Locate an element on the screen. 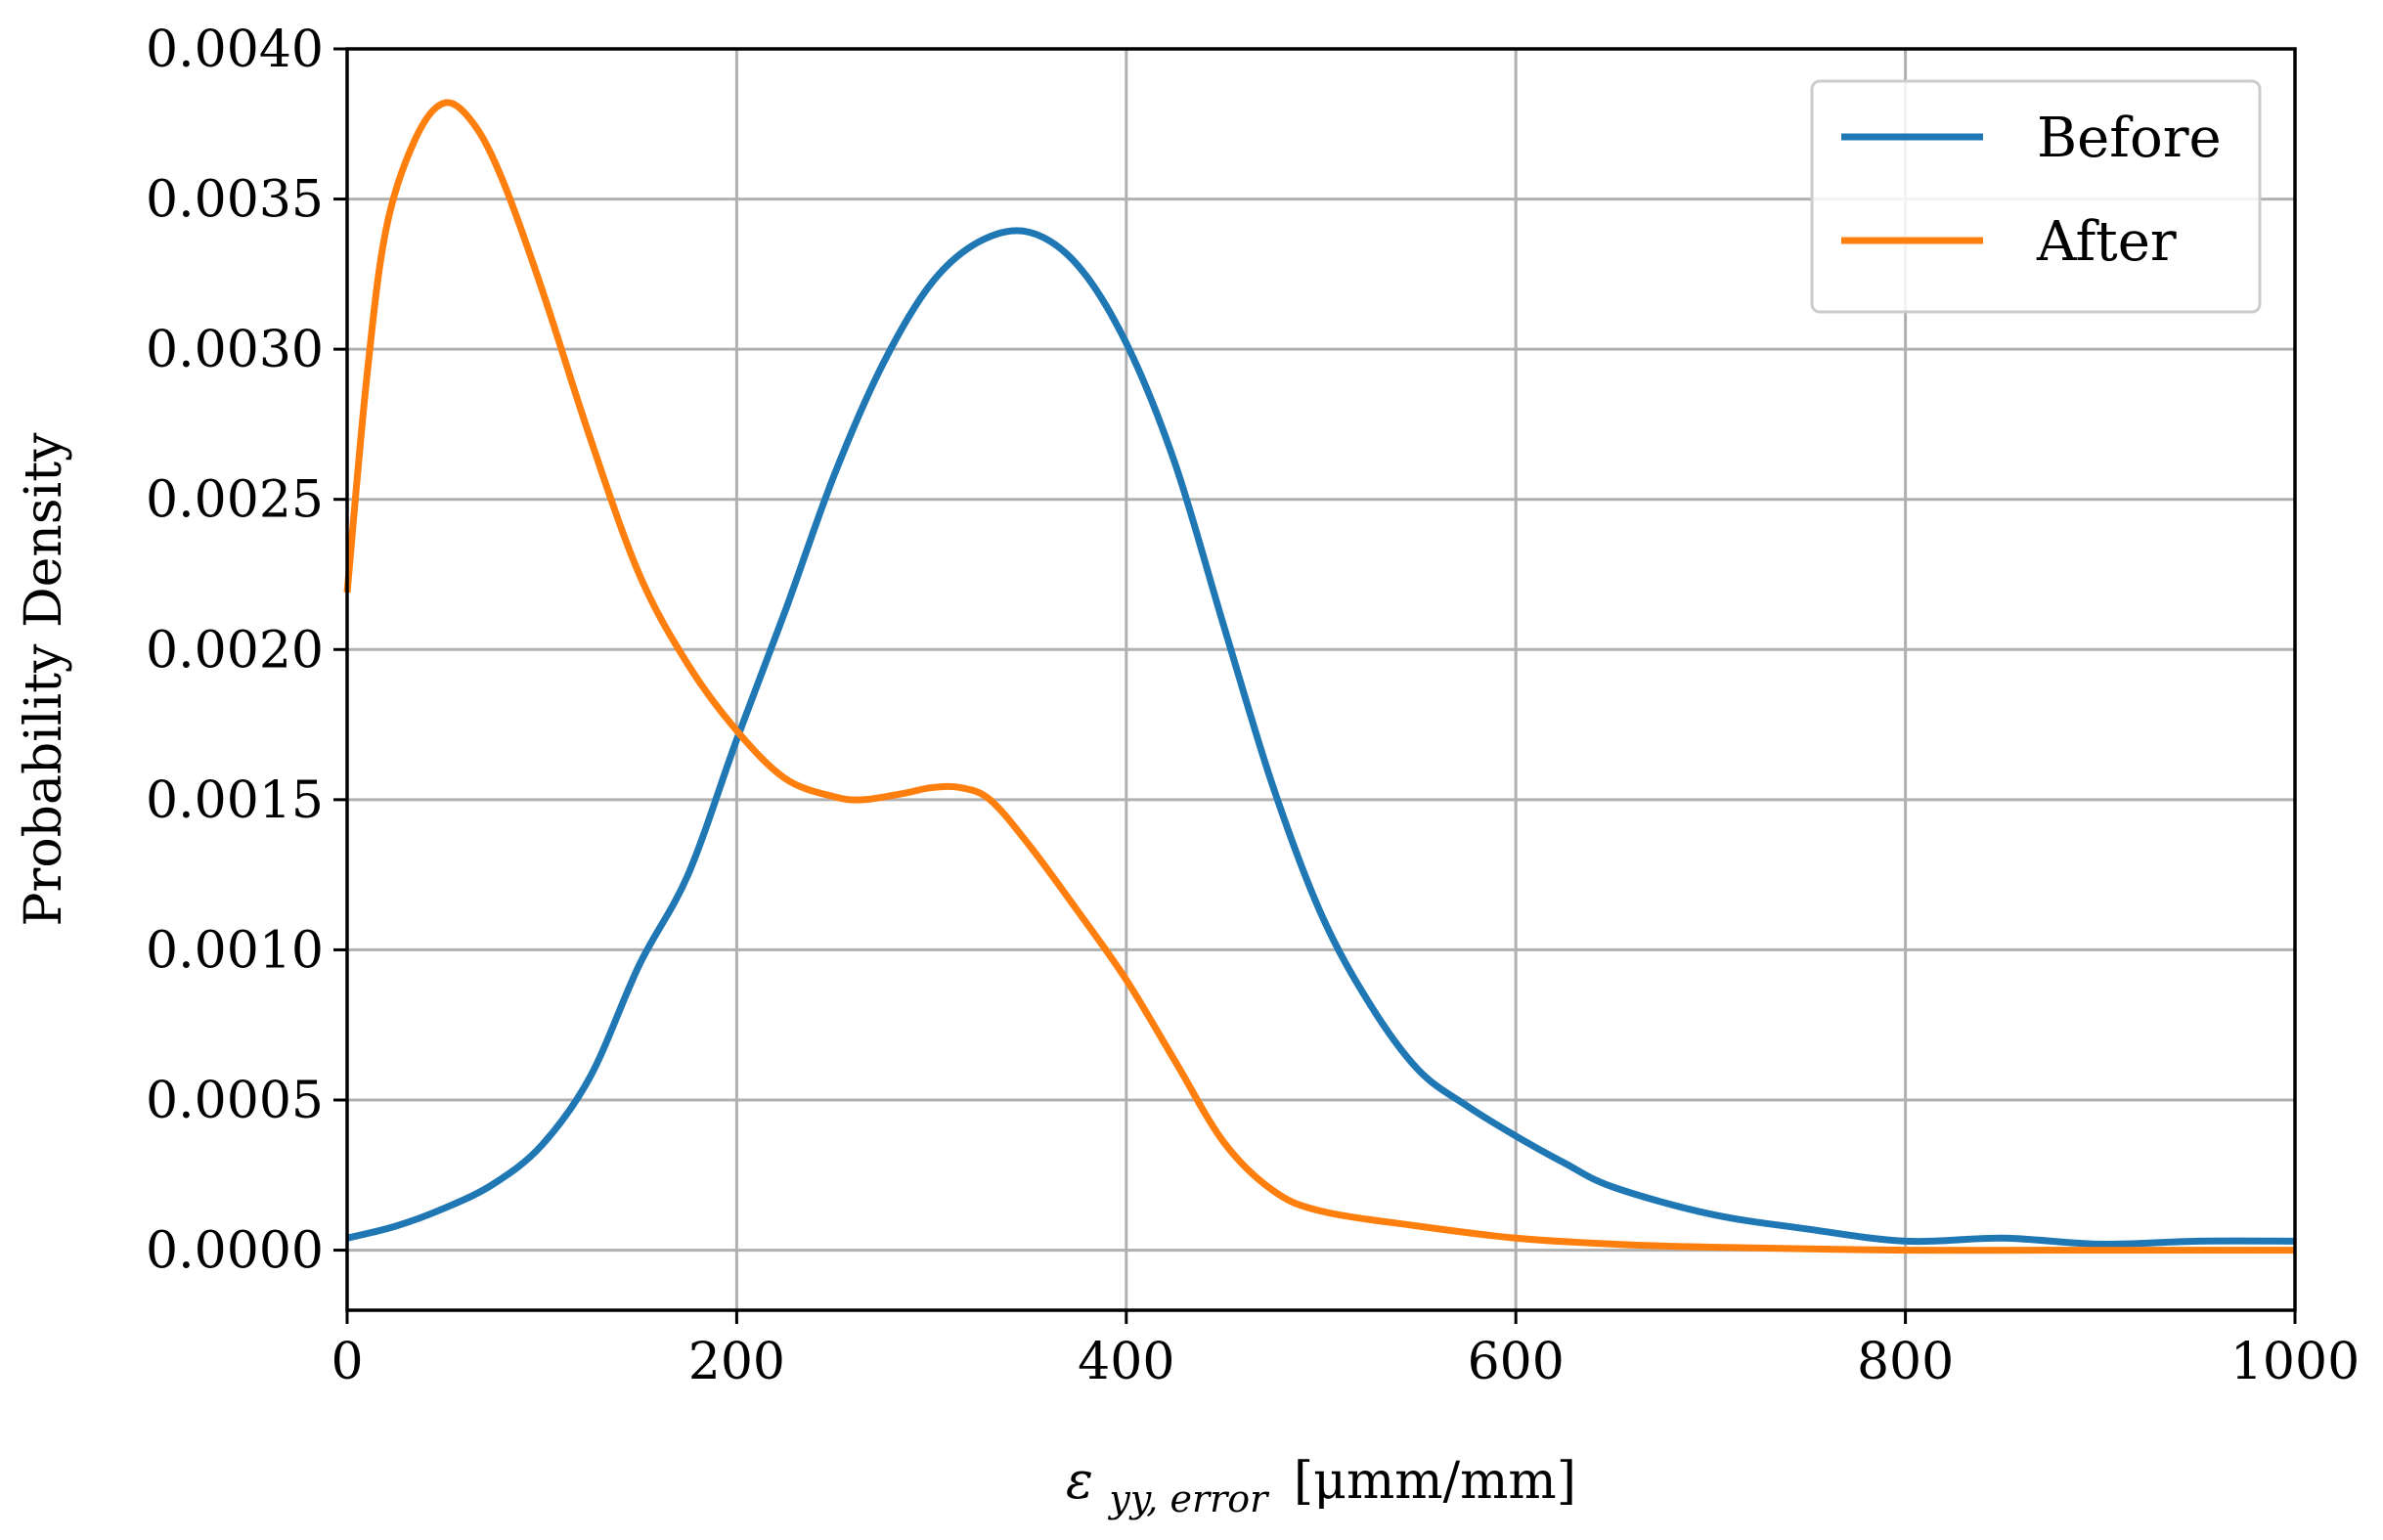 This screenshot has height=1540, width=2383. y-tick-label: 0.0020 is located at coordinates (235, 650).